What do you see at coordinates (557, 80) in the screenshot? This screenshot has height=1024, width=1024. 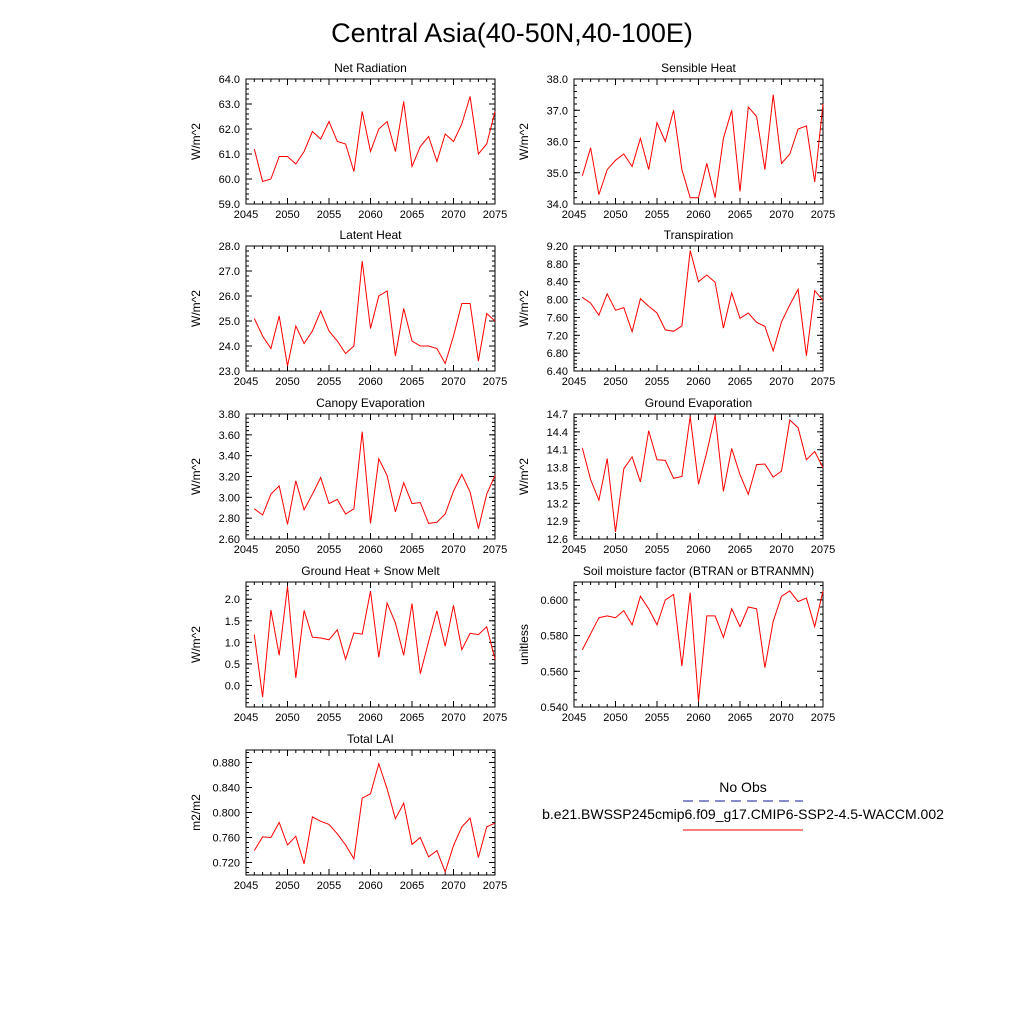 I see `y-tick-label: 38.0` at bounding box center [557, 80].